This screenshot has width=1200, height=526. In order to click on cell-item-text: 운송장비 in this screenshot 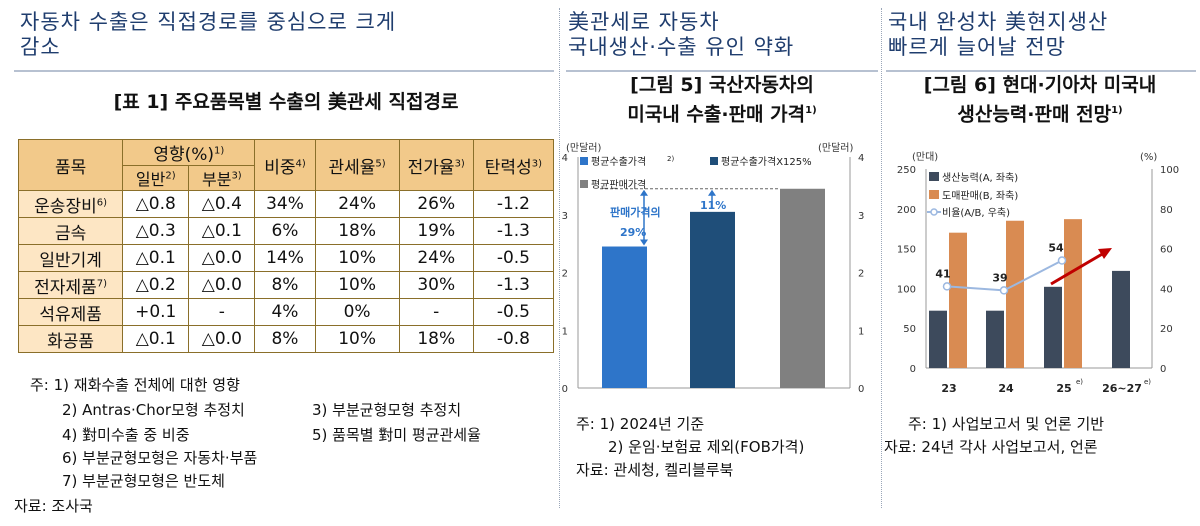, I will do `click(65, 206)`.